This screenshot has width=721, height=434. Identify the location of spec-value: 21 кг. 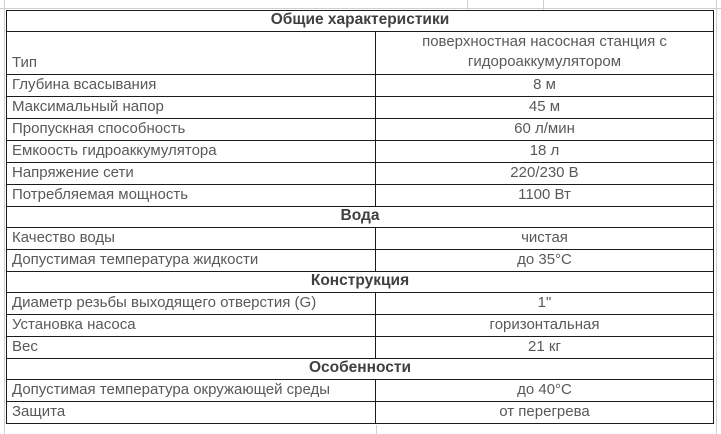
(544, 347).